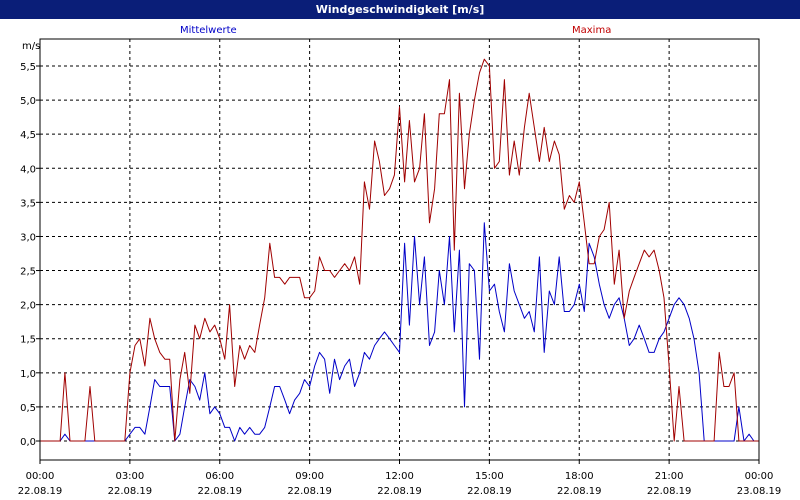 The image size is (800, 500). What do you see at coordinates (28, 237) in the screenshot?
I see `y-tick-label: 3,0` at bounding box center [28, 237].